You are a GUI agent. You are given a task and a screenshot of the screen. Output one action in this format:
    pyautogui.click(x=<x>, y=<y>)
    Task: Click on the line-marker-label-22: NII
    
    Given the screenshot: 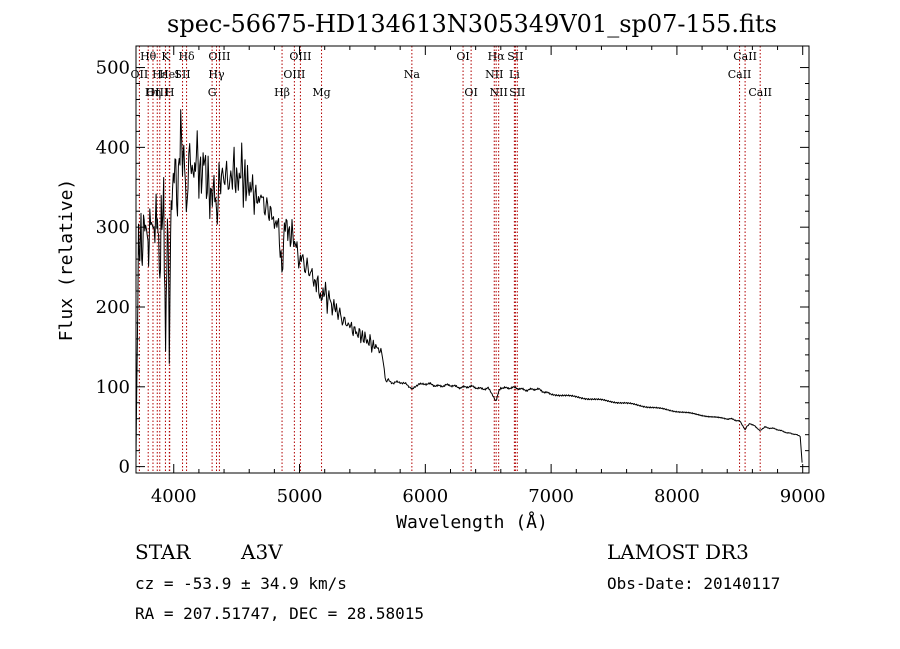 What is the action you would take?
    pyautogui.click(x=494, y=74)
    